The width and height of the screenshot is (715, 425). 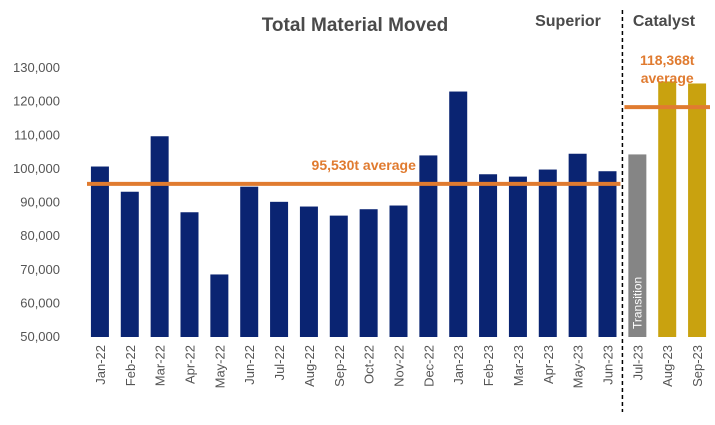 What do you see at coordinates (40, 336) in the screenshot?
I see `y-tick-label: 50,000` at bounding box center [40, 336].